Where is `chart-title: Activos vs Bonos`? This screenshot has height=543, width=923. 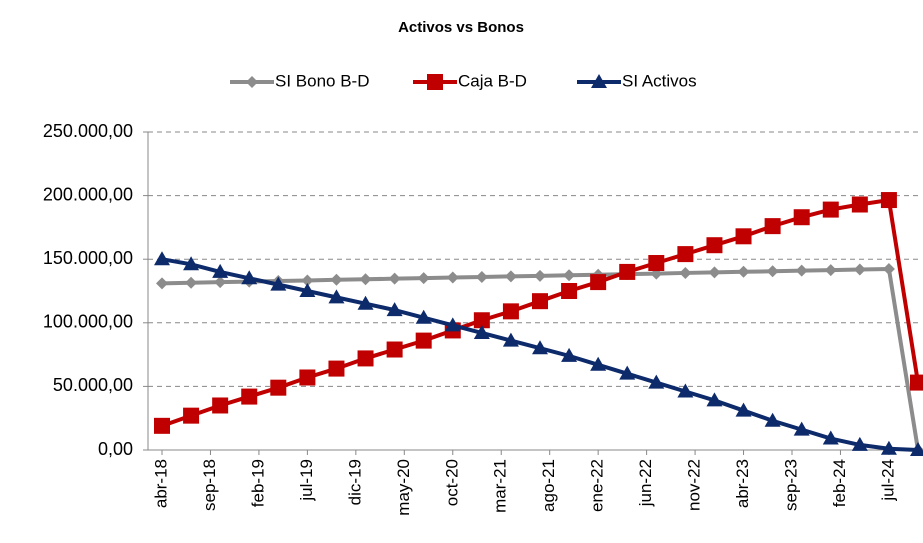
chart-title: Activos vs Bonos is located at coordinates (461, 27).